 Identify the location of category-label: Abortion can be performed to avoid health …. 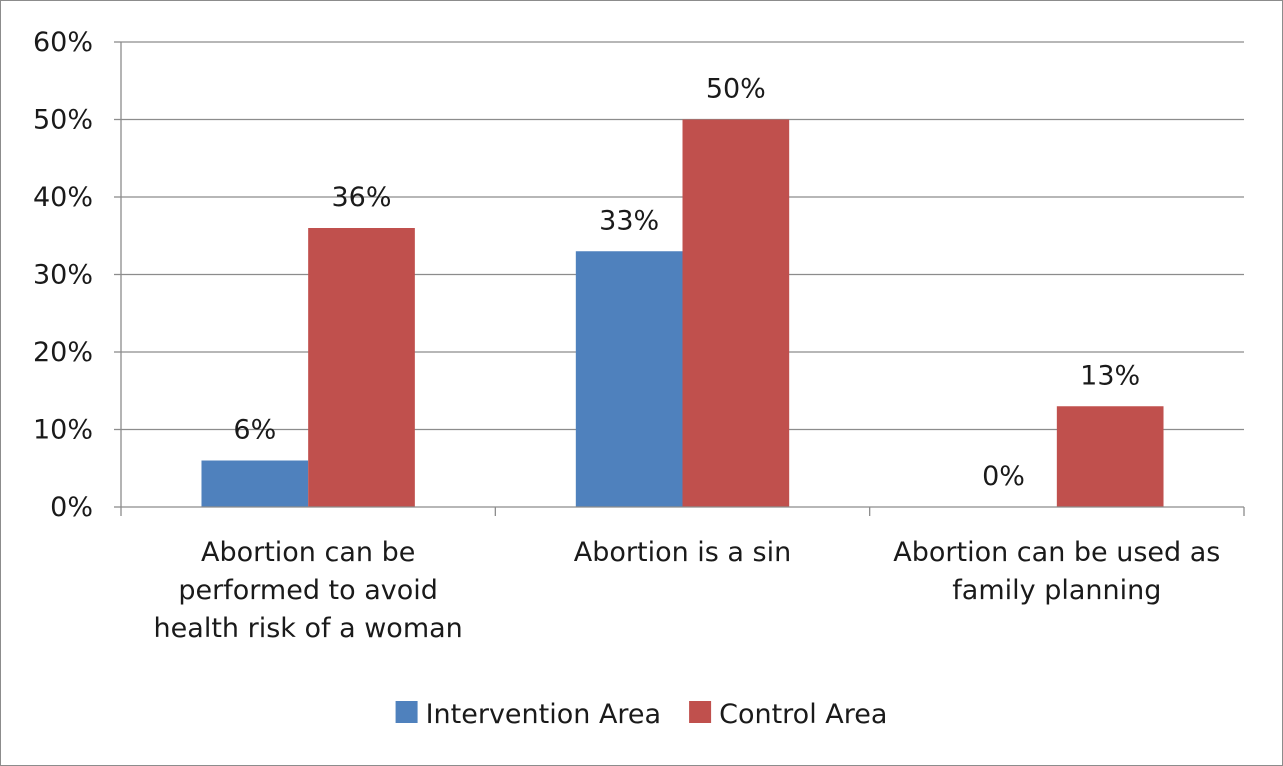
(308, 590).